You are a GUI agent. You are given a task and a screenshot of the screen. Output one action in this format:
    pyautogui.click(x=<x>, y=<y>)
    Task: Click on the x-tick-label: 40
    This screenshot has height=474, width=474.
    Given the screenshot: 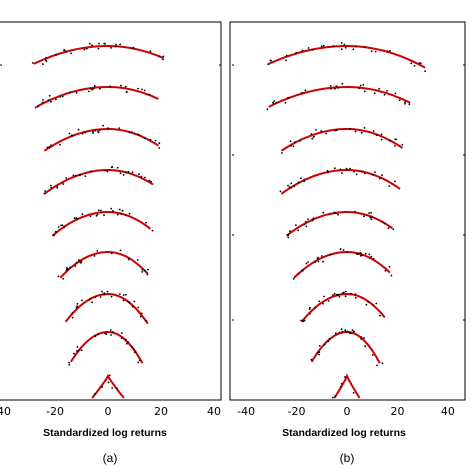 What is the action you would take?
    pyautogui.click(x=214, y=411)
    